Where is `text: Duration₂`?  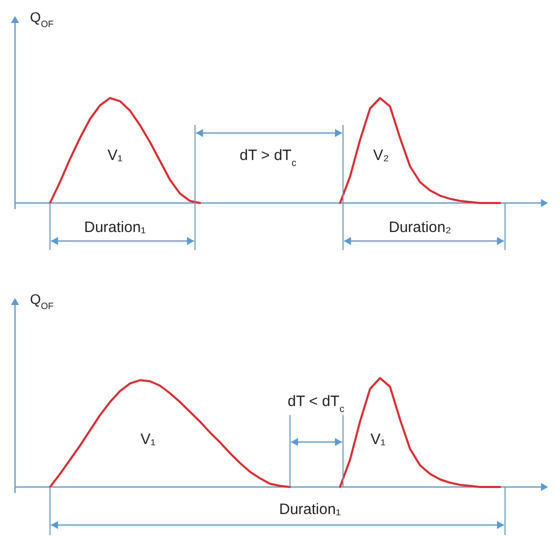
text: Duration₂ is located at coordinates (420, 227).